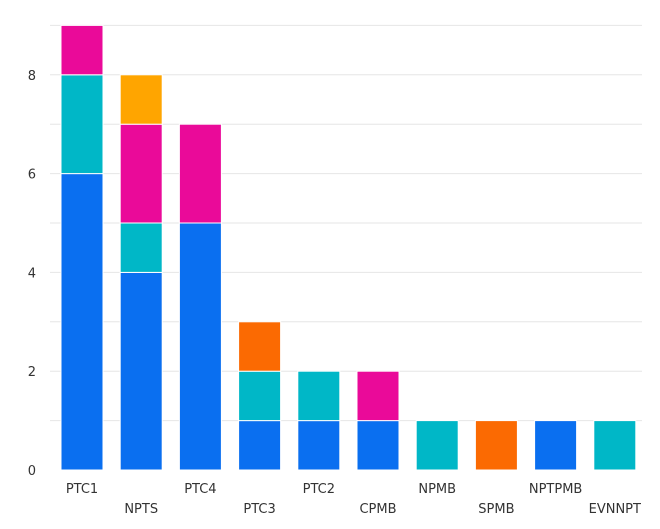 Image resolution: width=660 pixels, height=529 pixels. Describe the element at coordinates (260, 396) in the screenshot. I see `bar-ptc3-teal` at that location.